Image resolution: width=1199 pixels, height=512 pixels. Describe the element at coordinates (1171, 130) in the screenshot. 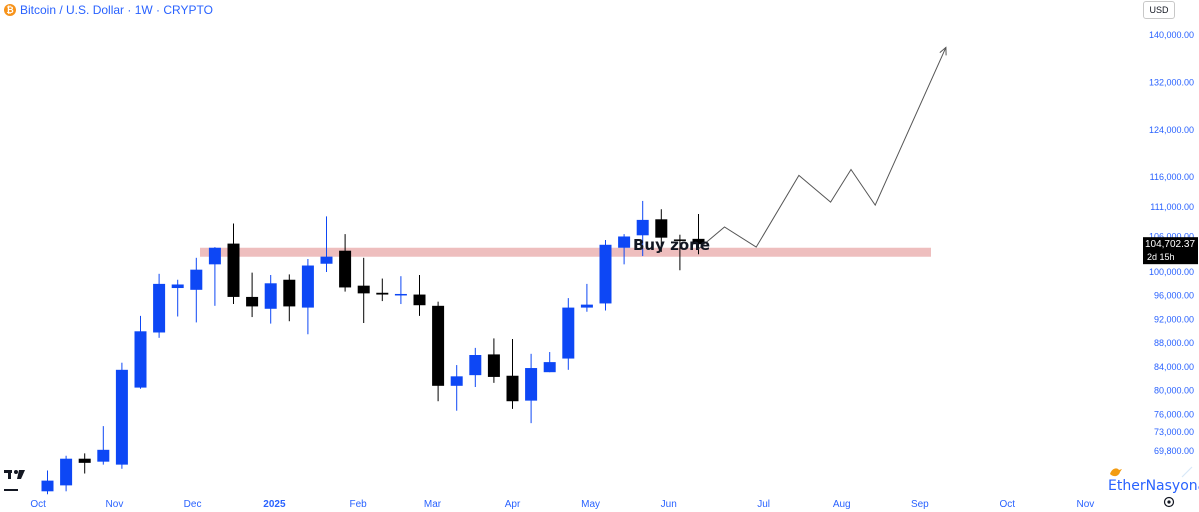

I see `y-tick-label: 124,000.00` at that location.